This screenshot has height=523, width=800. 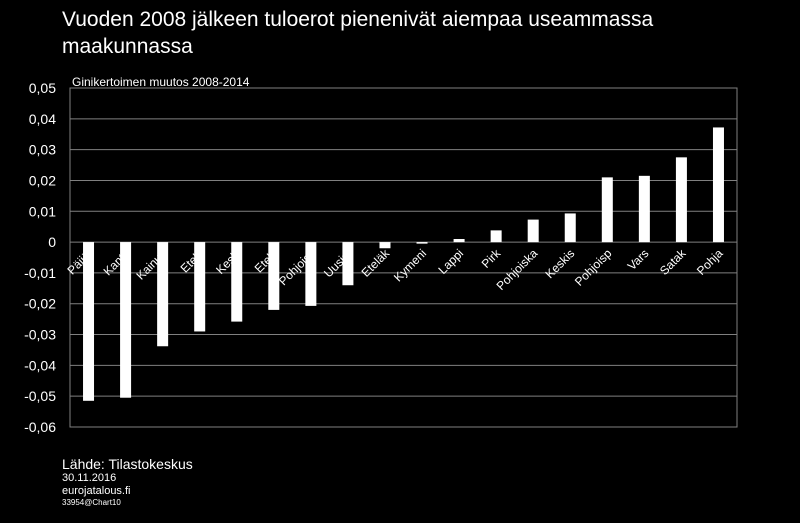 I want to click on x-category-label: Pohjoiska, so click(x=517, y=269).